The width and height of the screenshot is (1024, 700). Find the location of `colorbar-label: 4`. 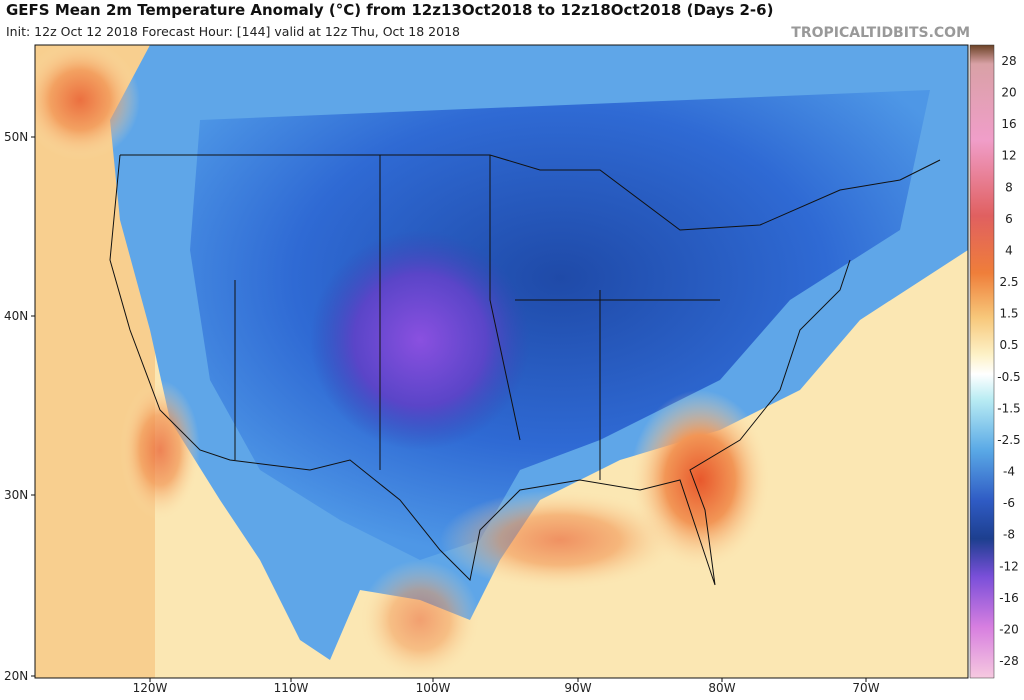

colorbar-label: 4 is located at coordinates (1009, 250).